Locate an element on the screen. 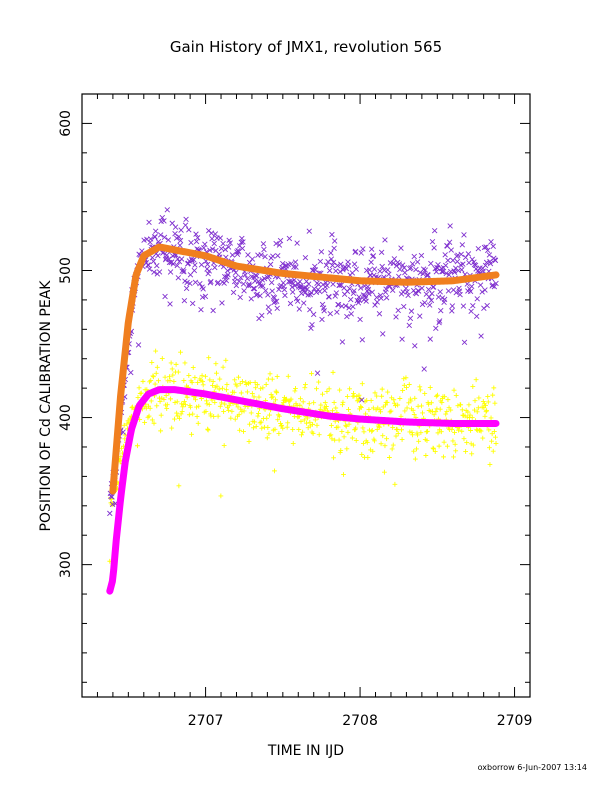 The image size is (612, 792). x-tick-label: 2708 is located at coordinates (360, 721).